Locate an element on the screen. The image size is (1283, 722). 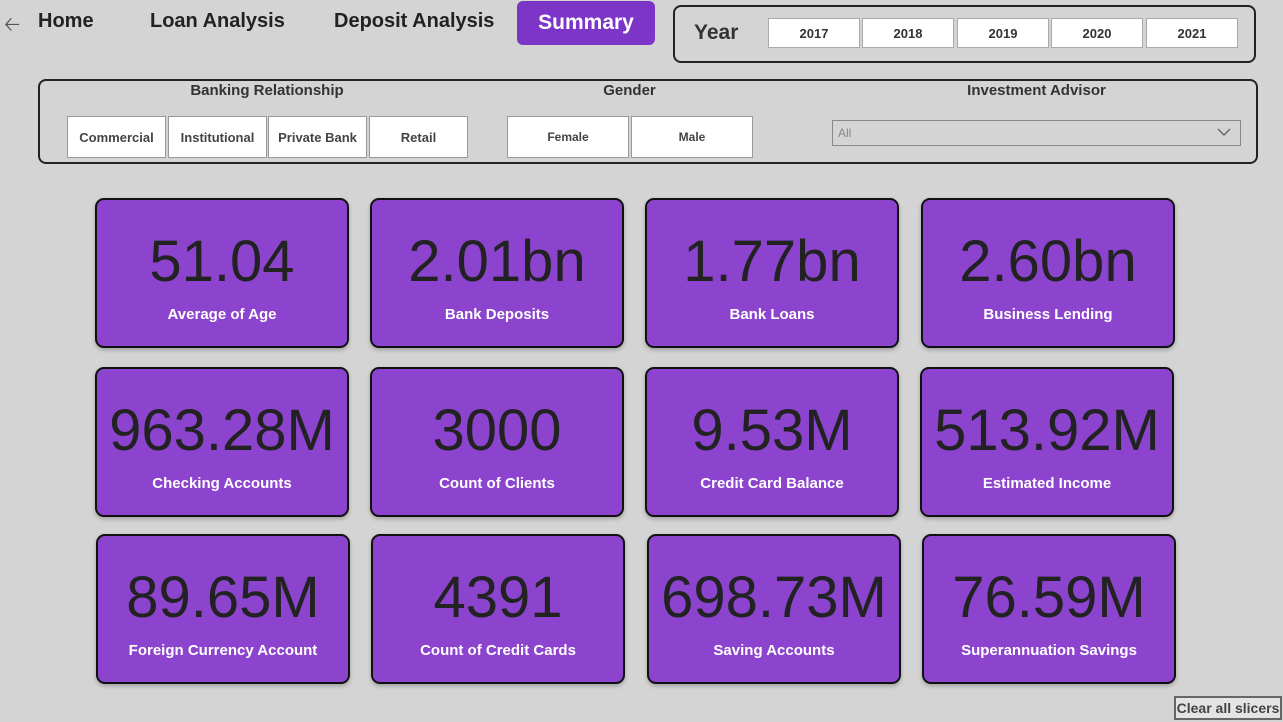
kpi-card-estimated-income: 513.92M Estimated Income is located at coordinates (1047, 442).